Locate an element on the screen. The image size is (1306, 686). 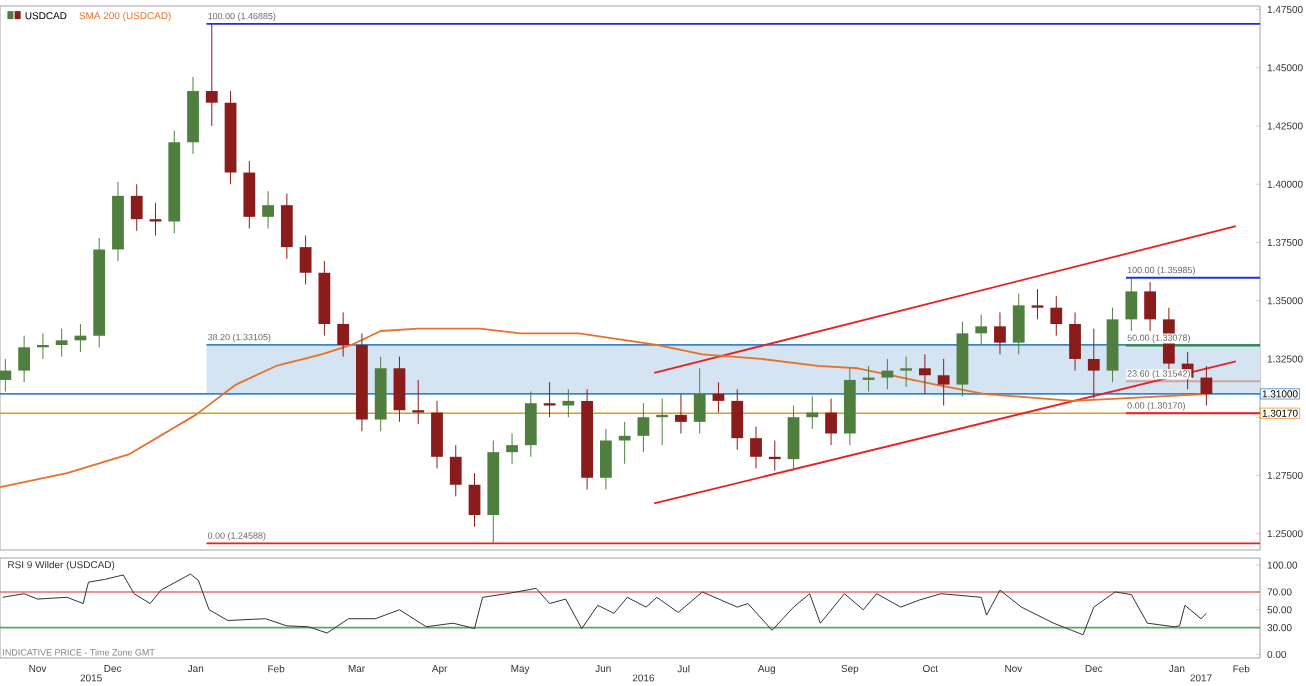
line-series is located at coordinates (604, 604).